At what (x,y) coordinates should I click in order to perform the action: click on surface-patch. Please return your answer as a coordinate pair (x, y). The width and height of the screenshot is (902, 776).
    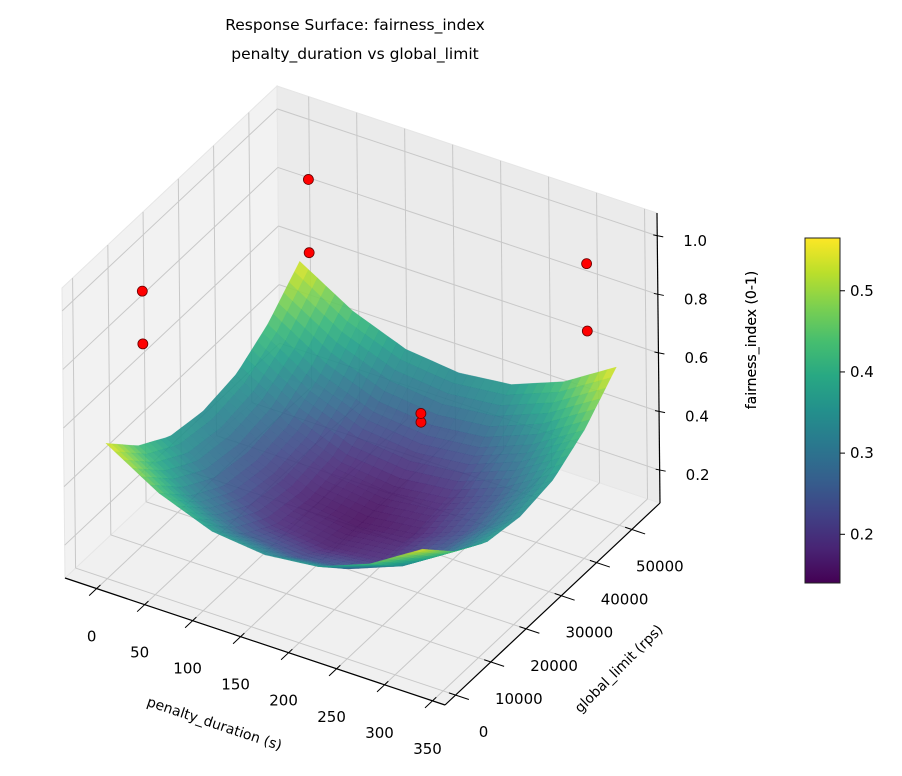
    Looking at the image, I should click on (420, 550).